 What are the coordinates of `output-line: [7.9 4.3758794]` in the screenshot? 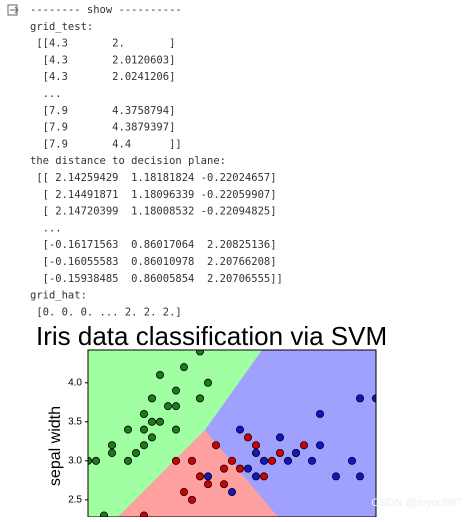 It's located at (102, 111).